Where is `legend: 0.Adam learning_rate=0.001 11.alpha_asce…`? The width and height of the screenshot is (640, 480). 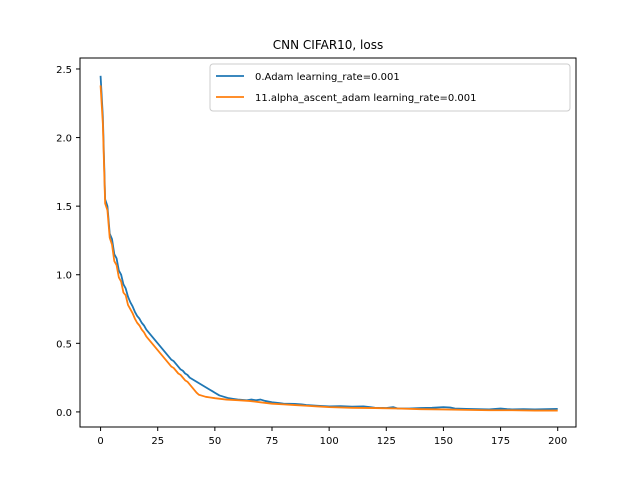
legend: 0.Adam learning_rate=0.001 11.alpha_asce… is located at coordinates (390, 87).